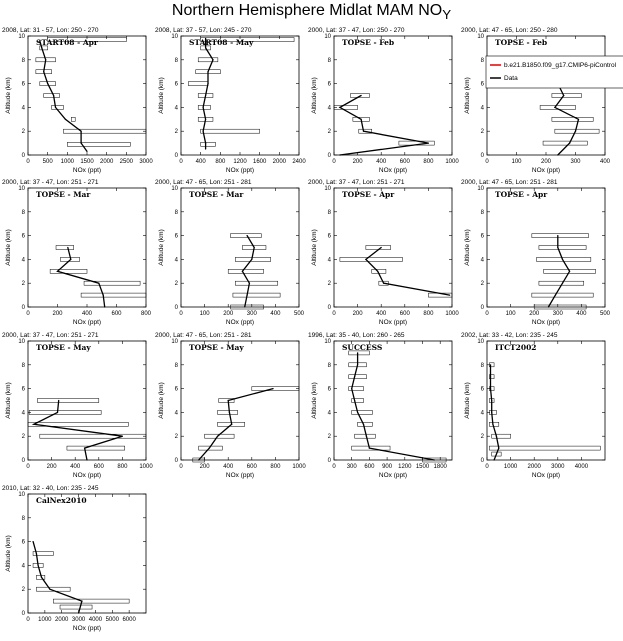  Describe the element at coordinates (369, 467) in the screenshot. I see `x-tick-label: 600` at that location.